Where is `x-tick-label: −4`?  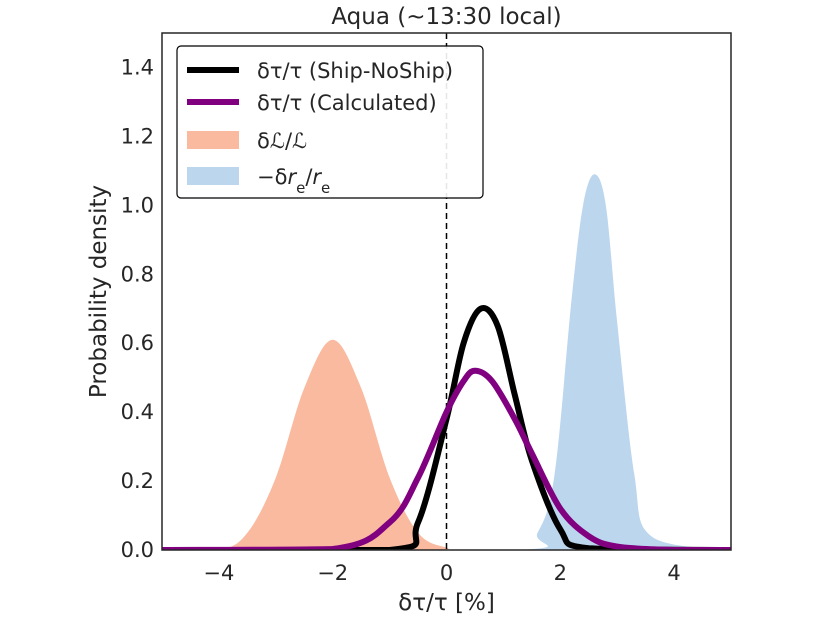 x-tick-label: −4 is located at coordinates (218, 573).